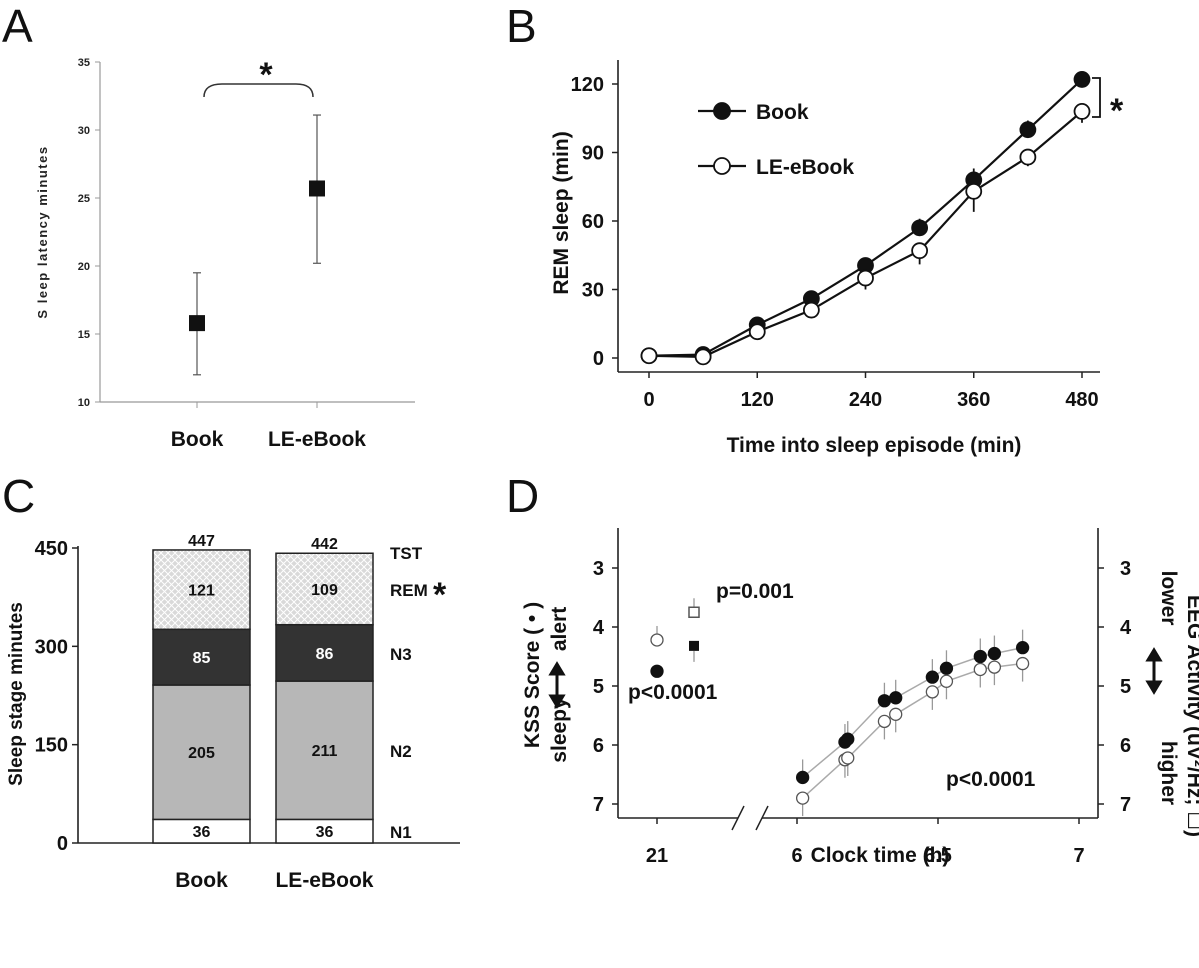  I want to click on y-tick-label: 20, so click(84, 267).